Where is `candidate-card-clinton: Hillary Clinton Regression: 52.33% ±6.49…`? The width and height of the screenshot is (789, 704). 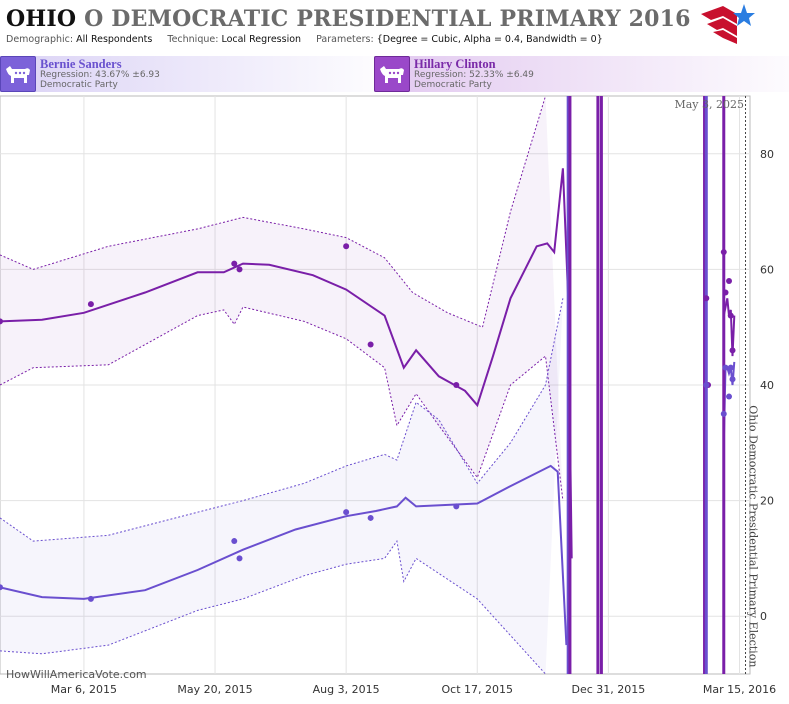
candidate-card-clinton: Hillary Clinton Regression: 52.33% ±6.49… is located at coordinates (581, 74).